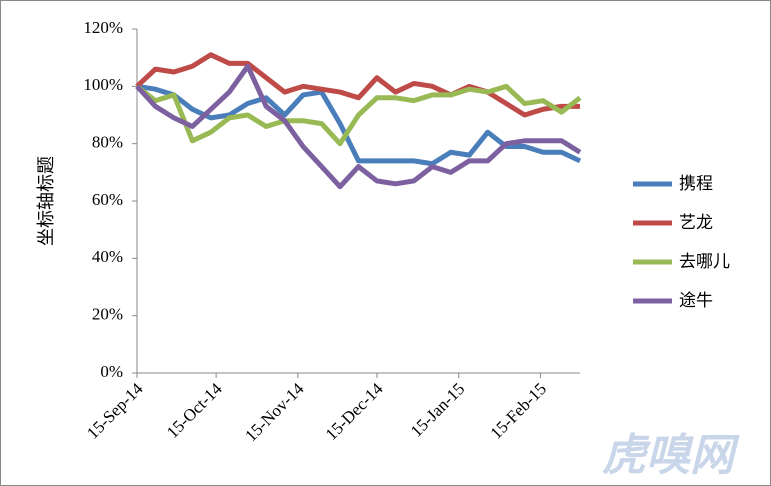 Image resolution: width=771 pixels, height=486 pixels. Describe the element at coordinates (696, 223) in the screenshot. I see `legend-label: 艺龙` at that location.